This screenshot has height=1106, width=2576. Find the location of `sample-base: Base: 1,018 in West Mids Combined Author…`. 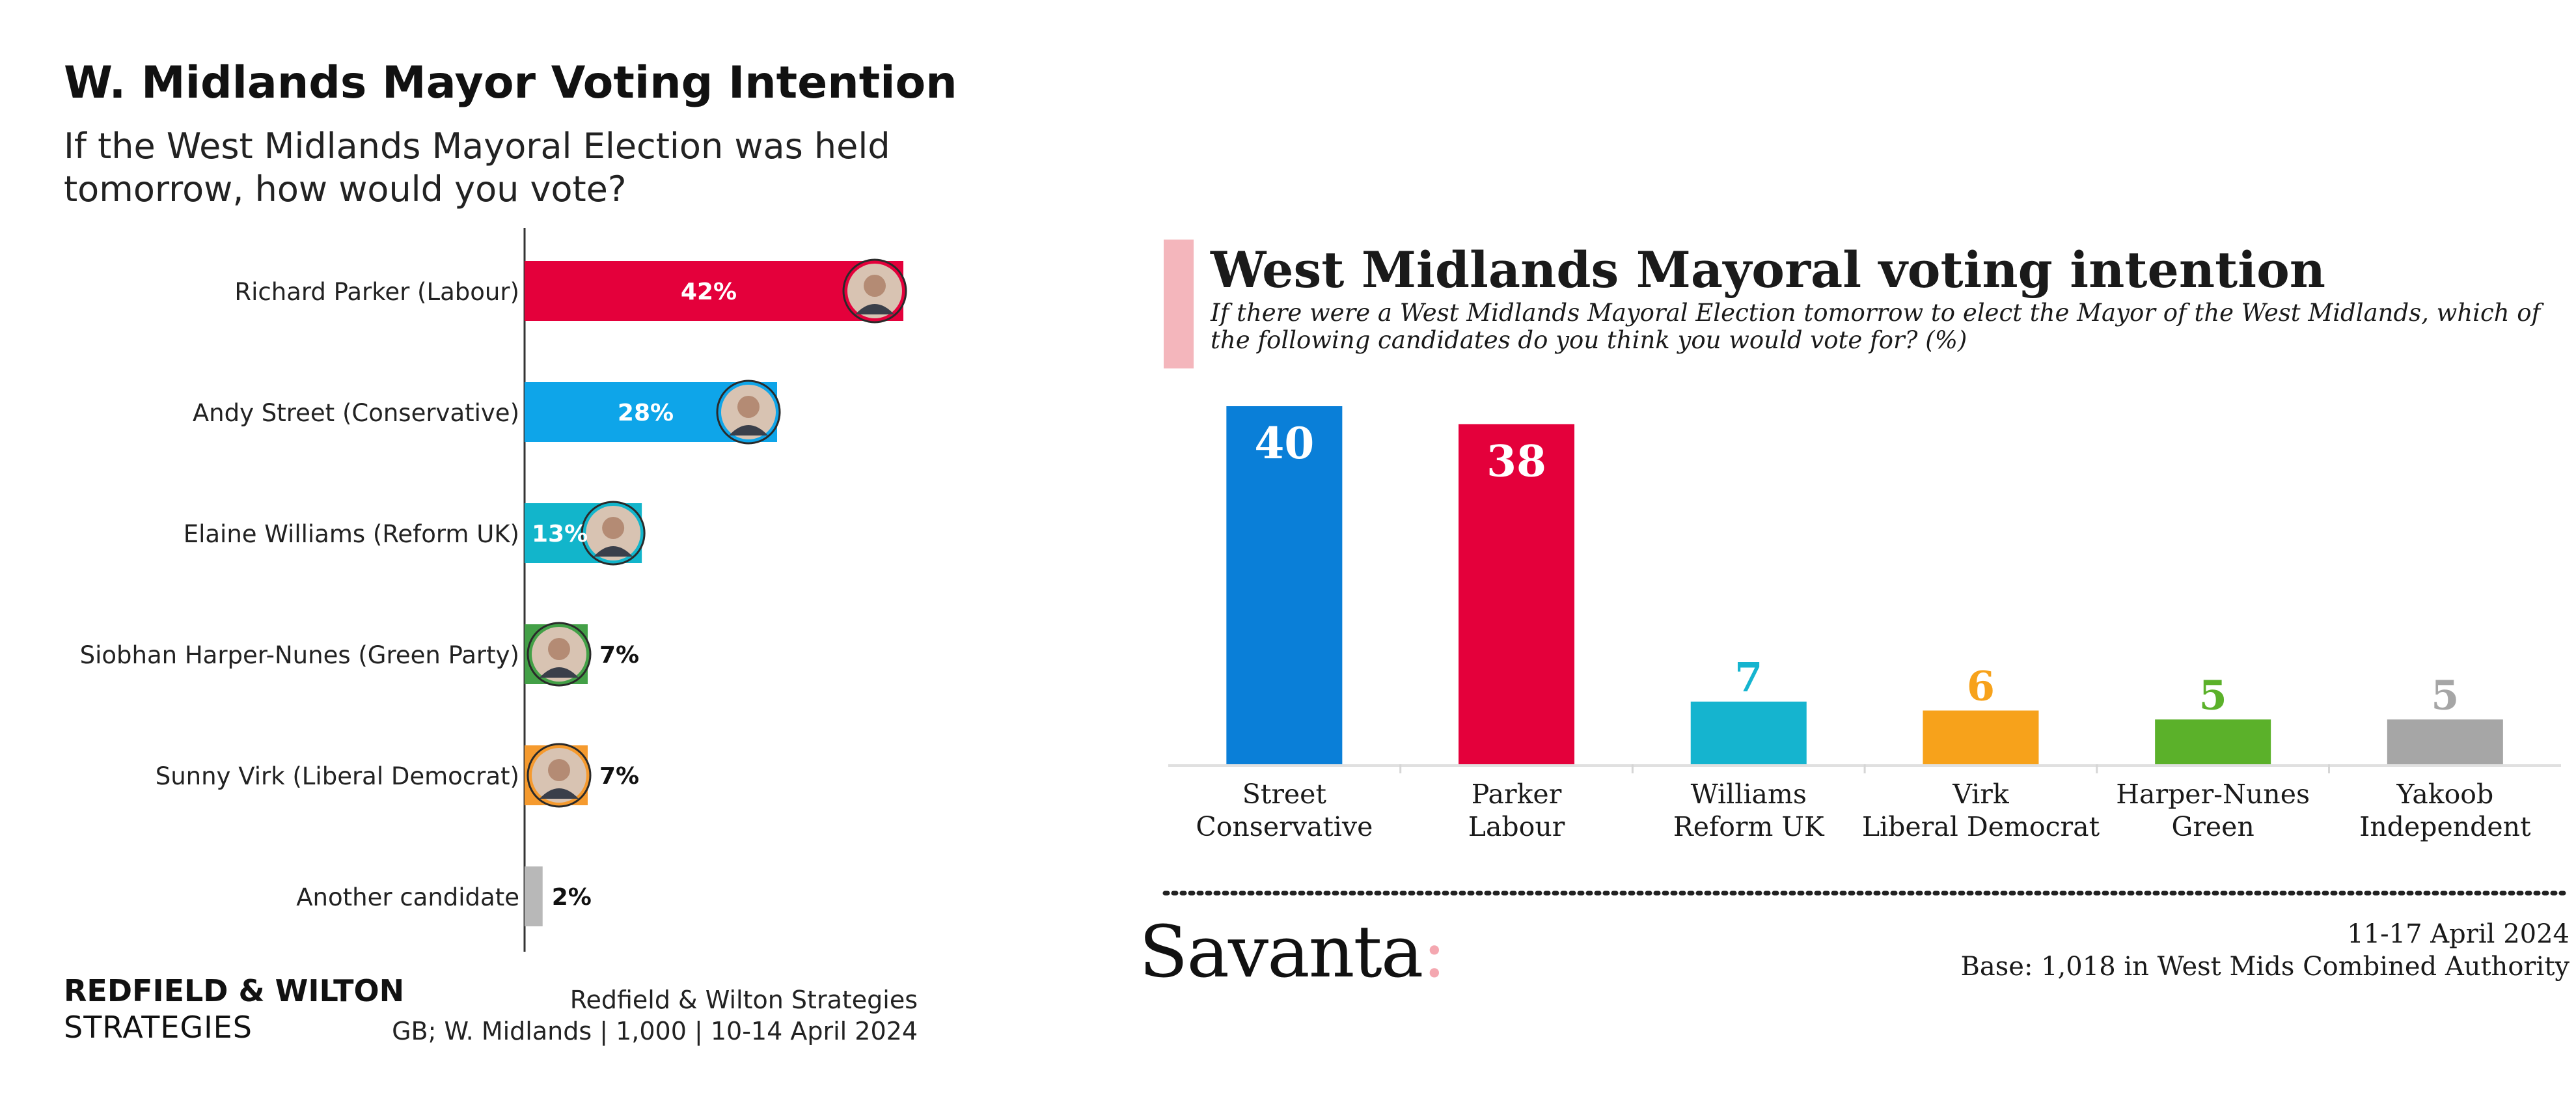

sample-base: Base: 1,018 in West Mids Combined Author… is located at coordinates (2265, 967).